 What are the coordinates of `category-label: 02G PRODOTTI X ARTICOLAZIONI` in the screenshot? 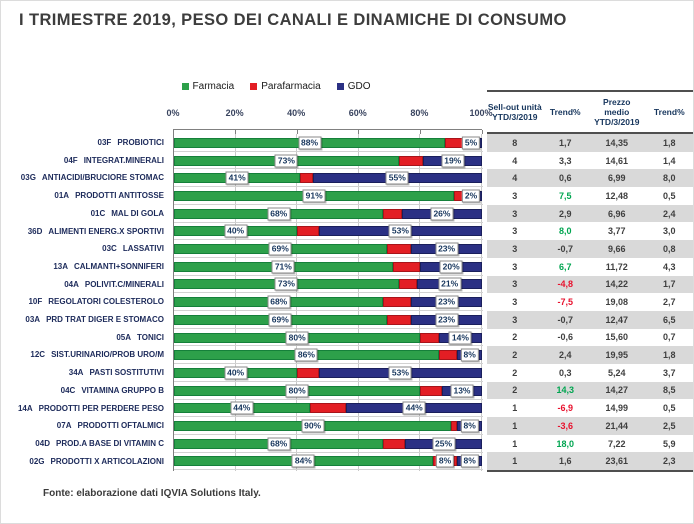 It's located at (84, 462).